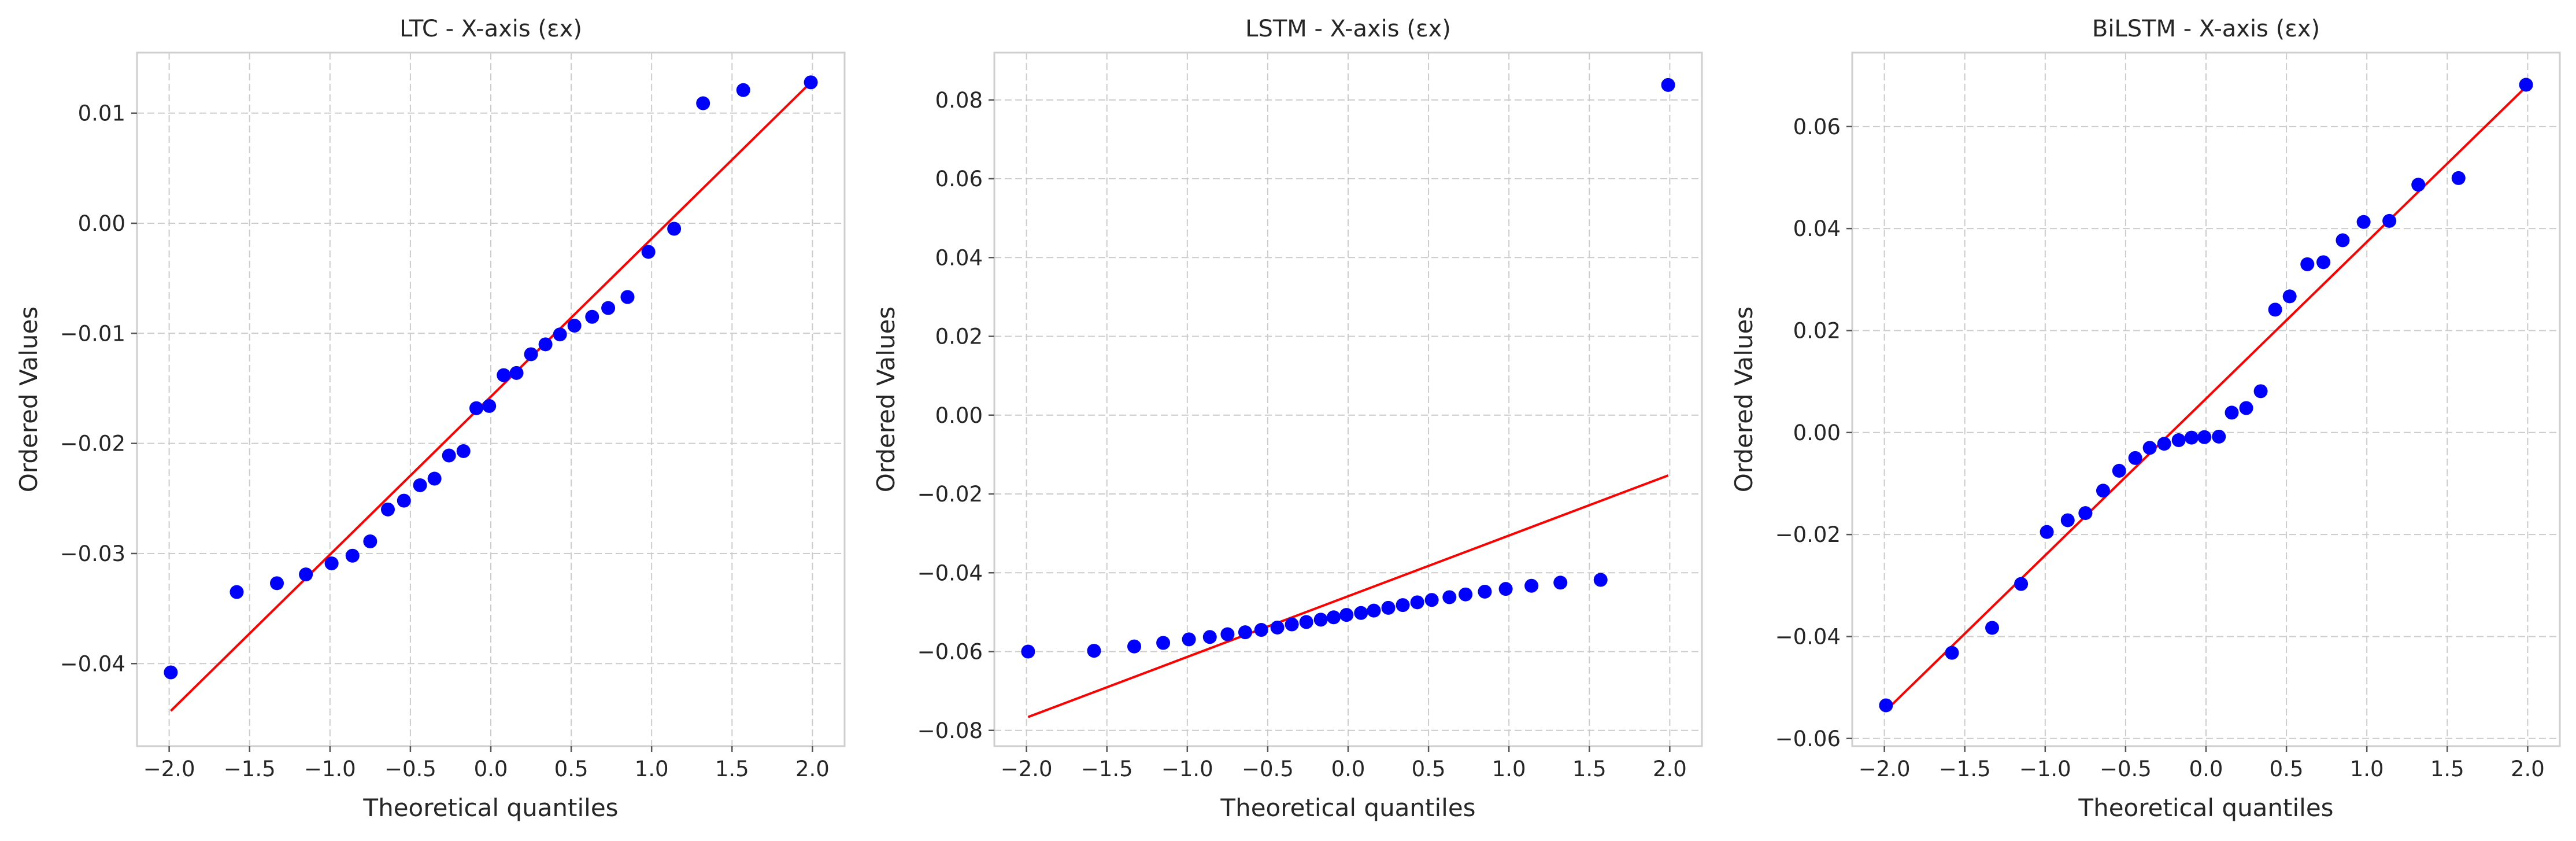  What do you see at coordinates (959, 257) in the screenshot?
I see `y-tick-label: 0.04` at bounding box center [959, 257].